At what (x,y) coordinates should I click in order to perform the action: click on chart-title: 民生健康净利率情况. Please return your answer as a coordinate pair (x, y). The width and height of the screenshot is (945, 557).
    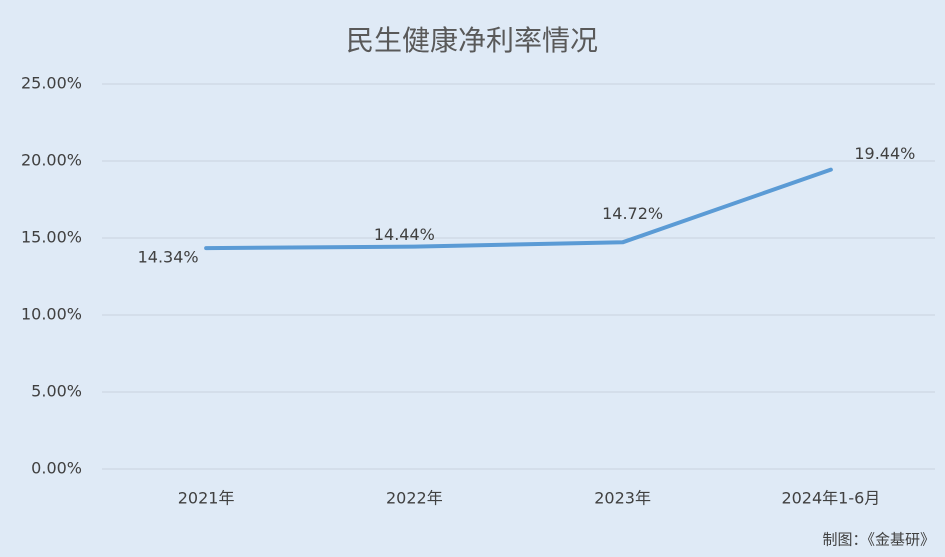
    Looking at the image, I should click on (472, 40).